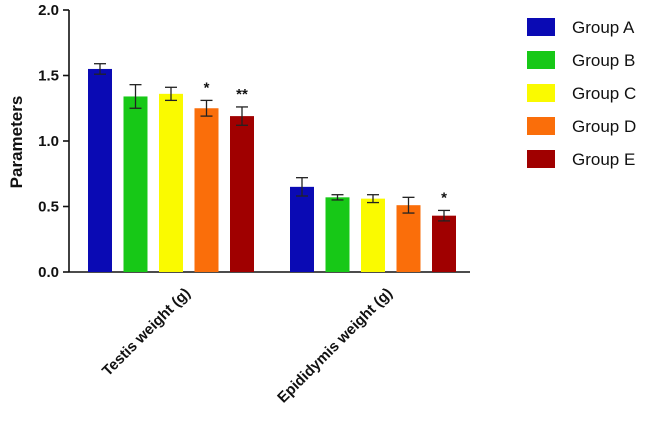  What do you see at coordinates (335, 346) in the screenshot?
I see `x-category-label: Epididymis weight (g)` at bounding box center [335, 346].